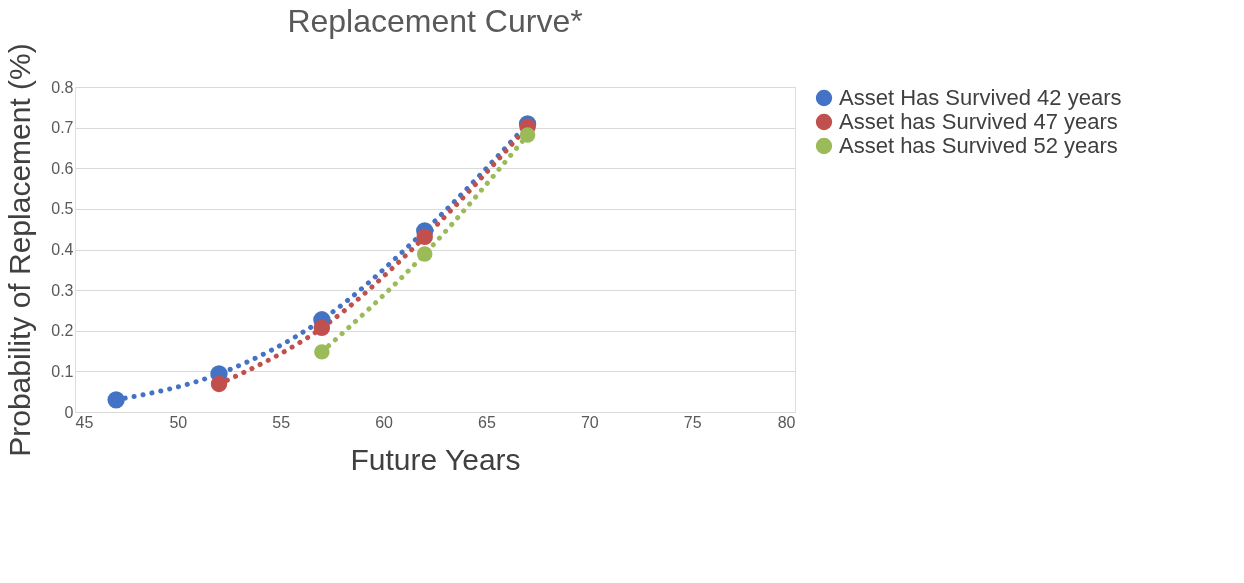 Image resolution: width=1244 pixels, height=583 pixels. I want to click on y-tick-label: 0.4, so click(62, 249).